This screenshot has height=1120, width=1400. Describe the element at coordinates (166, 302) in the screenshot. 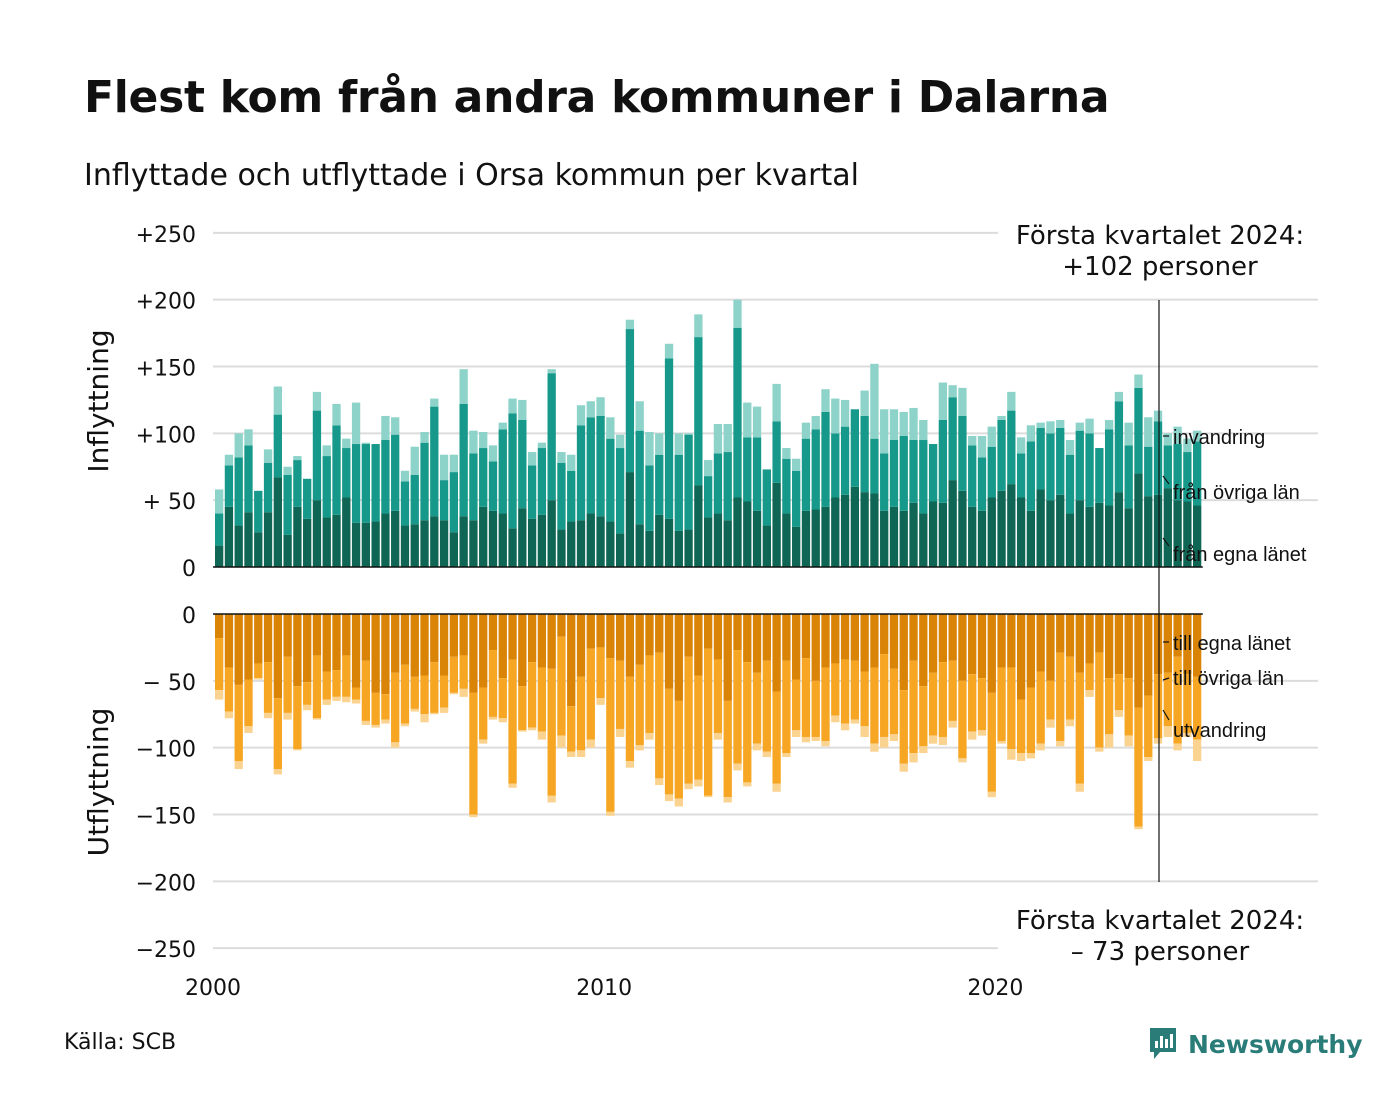

I see `y-tick-label: +200` at that location.